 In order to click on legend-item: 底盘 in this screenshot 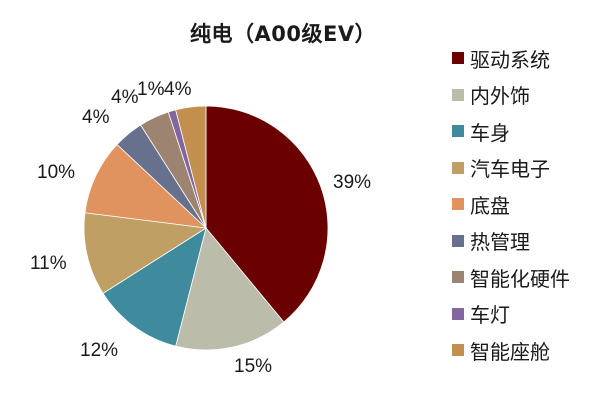, I will do `click(511, 204)`.